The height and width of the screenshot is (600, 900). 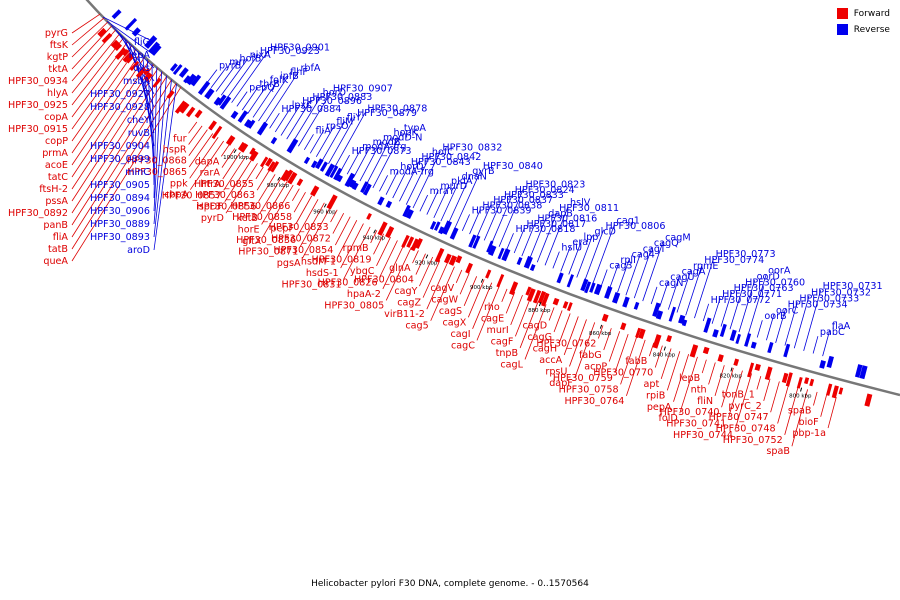 What do you see at coordinates (120, 237) in the screenshot?
I see `gene-label: HPF30_0893` at bounding box center [120, 237].